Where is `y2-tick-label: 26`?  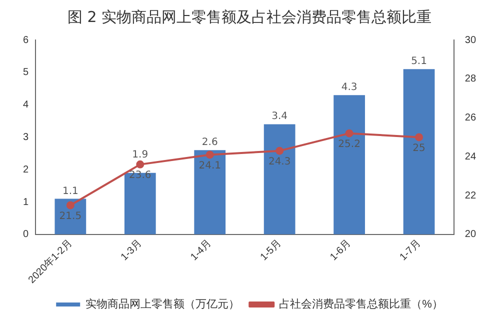 y2-tick-label: 26 is located at coordinates (470, 118).